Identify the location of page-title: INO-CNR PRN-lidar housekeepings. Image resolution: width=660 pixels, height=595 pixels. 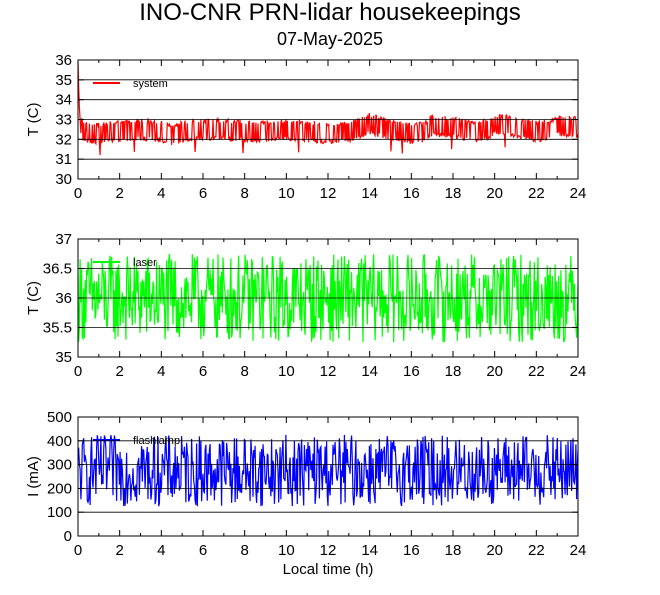
(330, 13).